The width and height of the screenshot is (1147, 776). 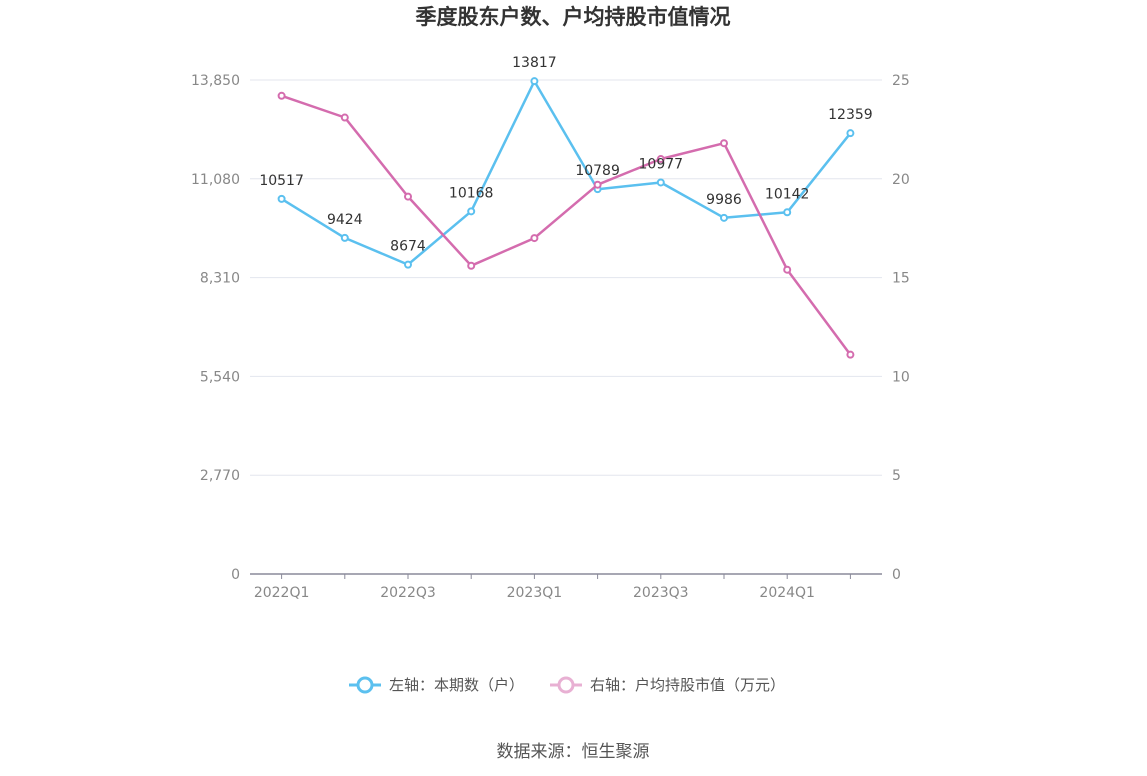 I want to click on y-right-tick-label: 0, so click(x=896, y=575).